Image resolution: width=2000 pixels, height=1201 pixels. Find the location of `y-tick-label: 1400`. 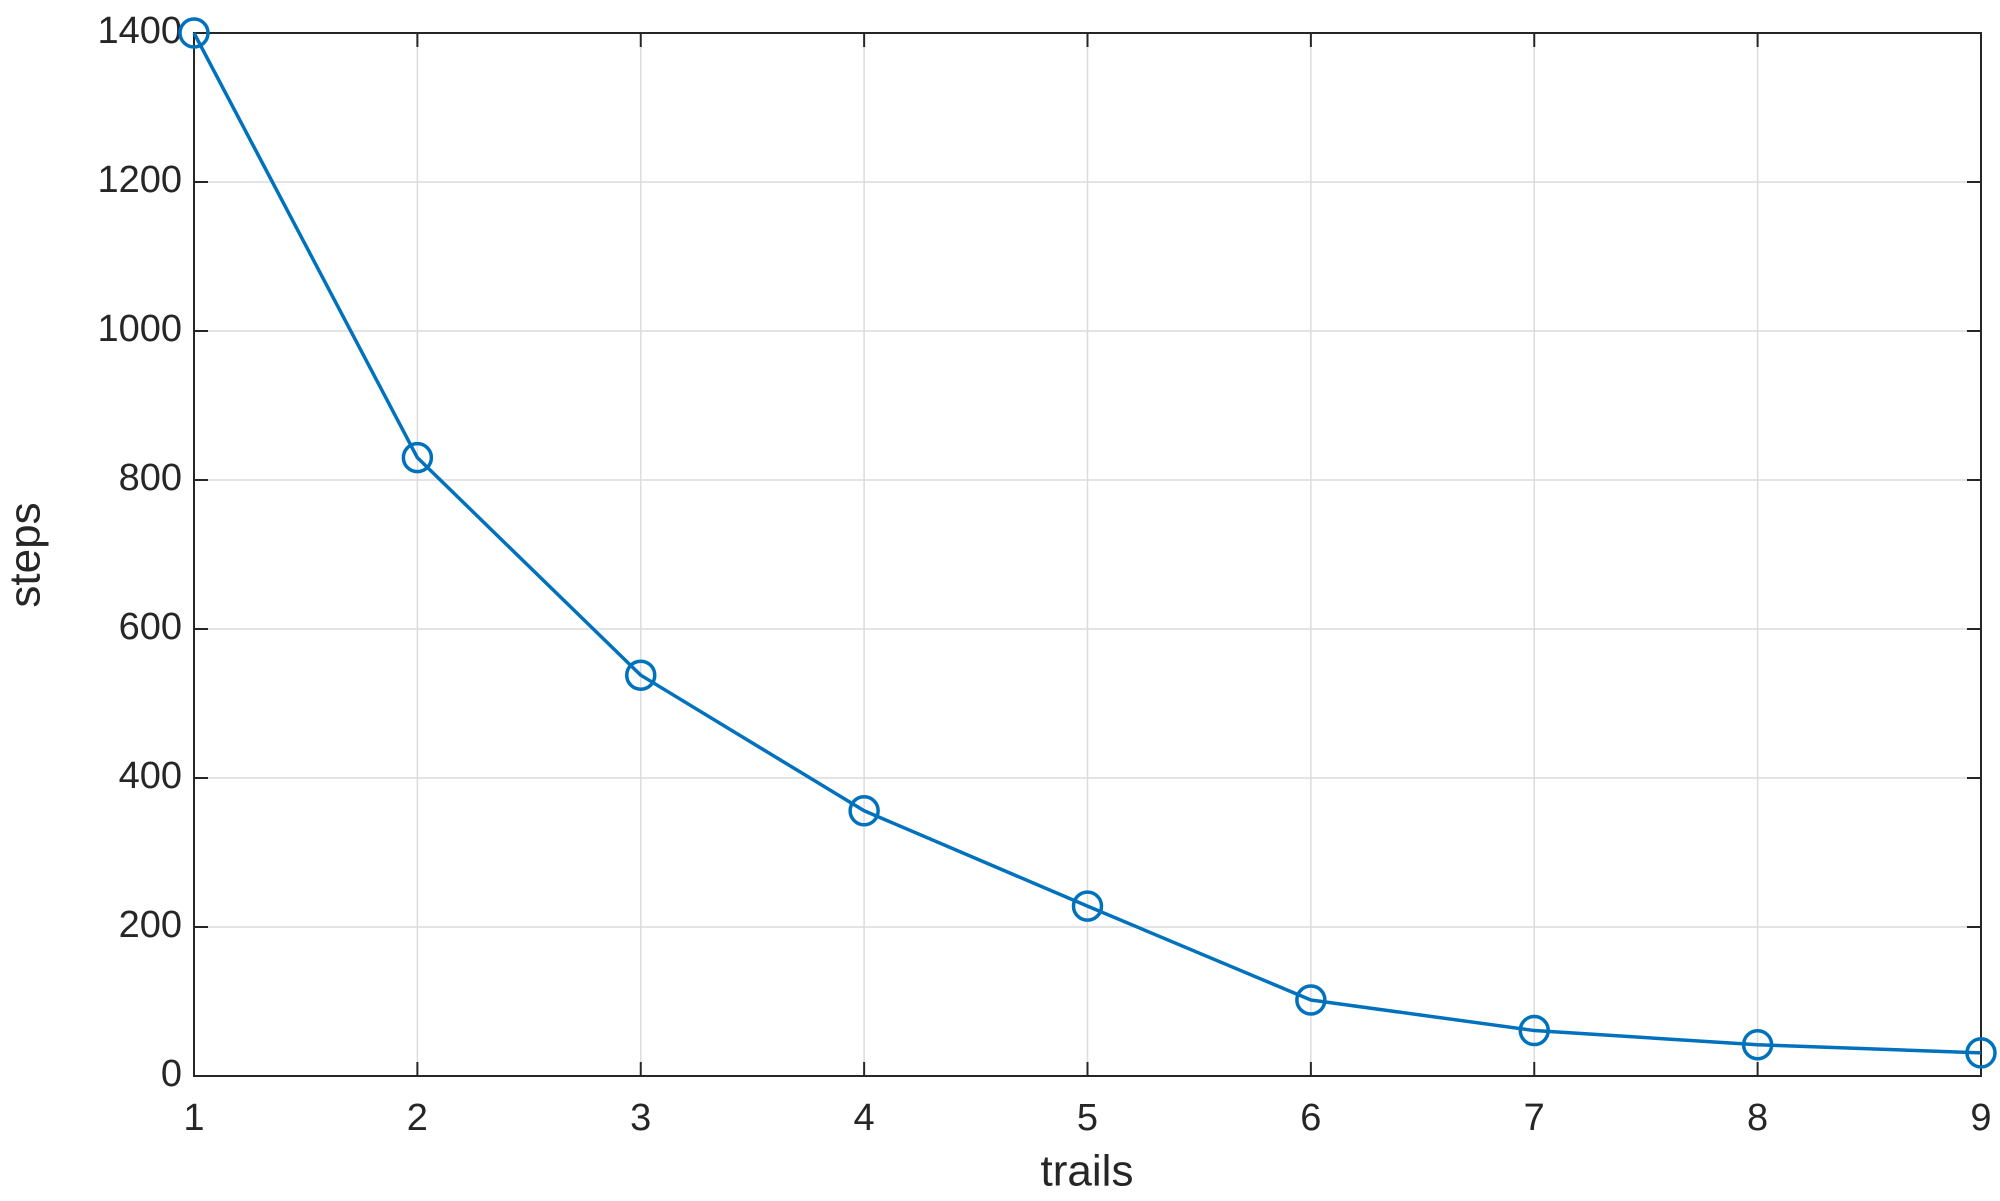

y-tick-label: 1400 is located at coordinates (139, 31).